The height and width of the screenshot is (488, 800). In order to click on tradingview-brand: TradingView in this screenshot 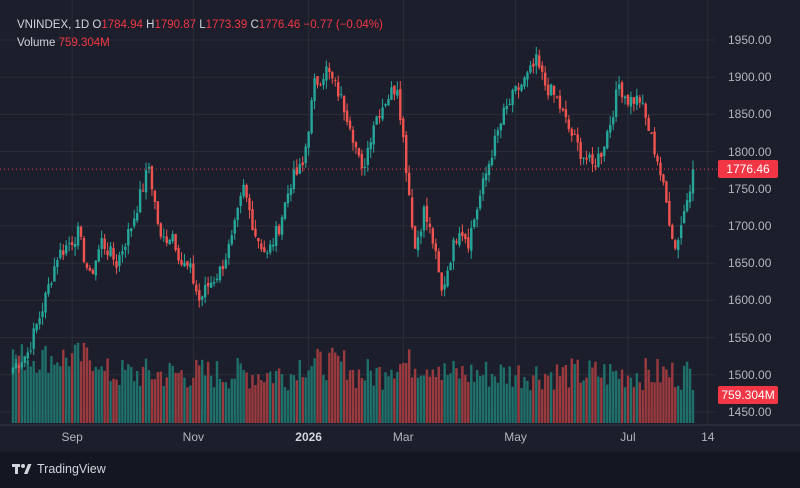, I will do `click(59, 469)`.